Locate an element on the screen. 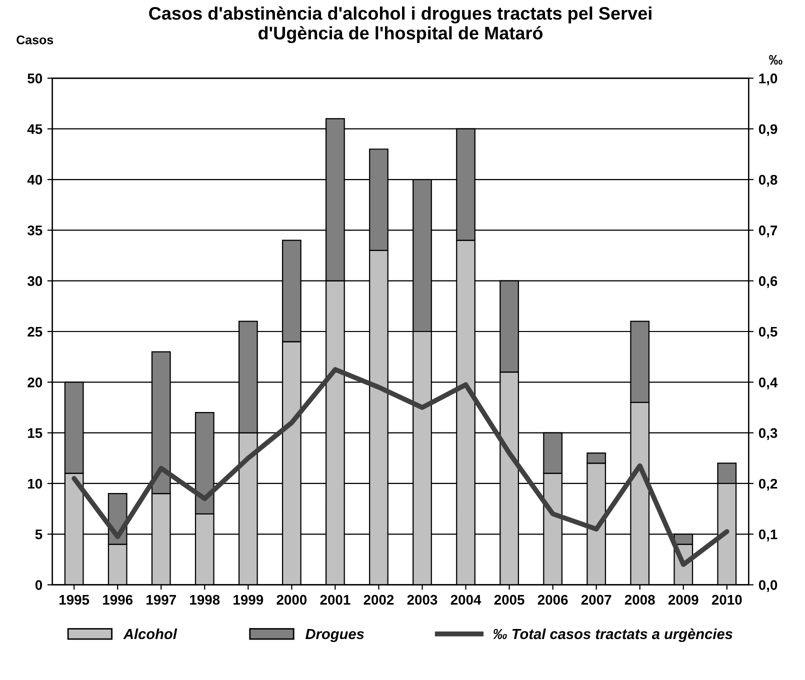 The image size is (805, 680). y2-tick-label: 0,9 is located at coordinates (768, 130).